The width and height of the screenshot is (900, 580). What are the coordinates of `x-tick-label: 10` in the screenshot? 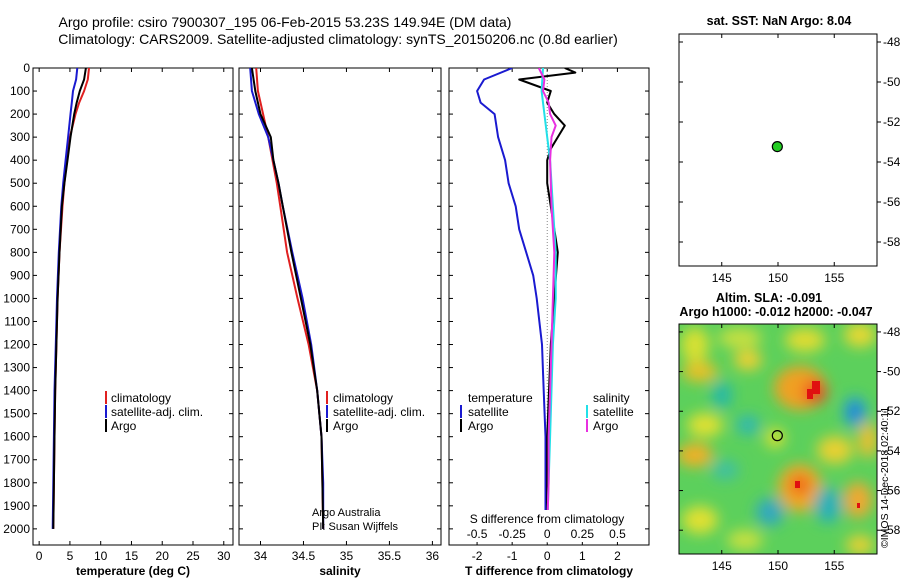 It's located at (101, 556).